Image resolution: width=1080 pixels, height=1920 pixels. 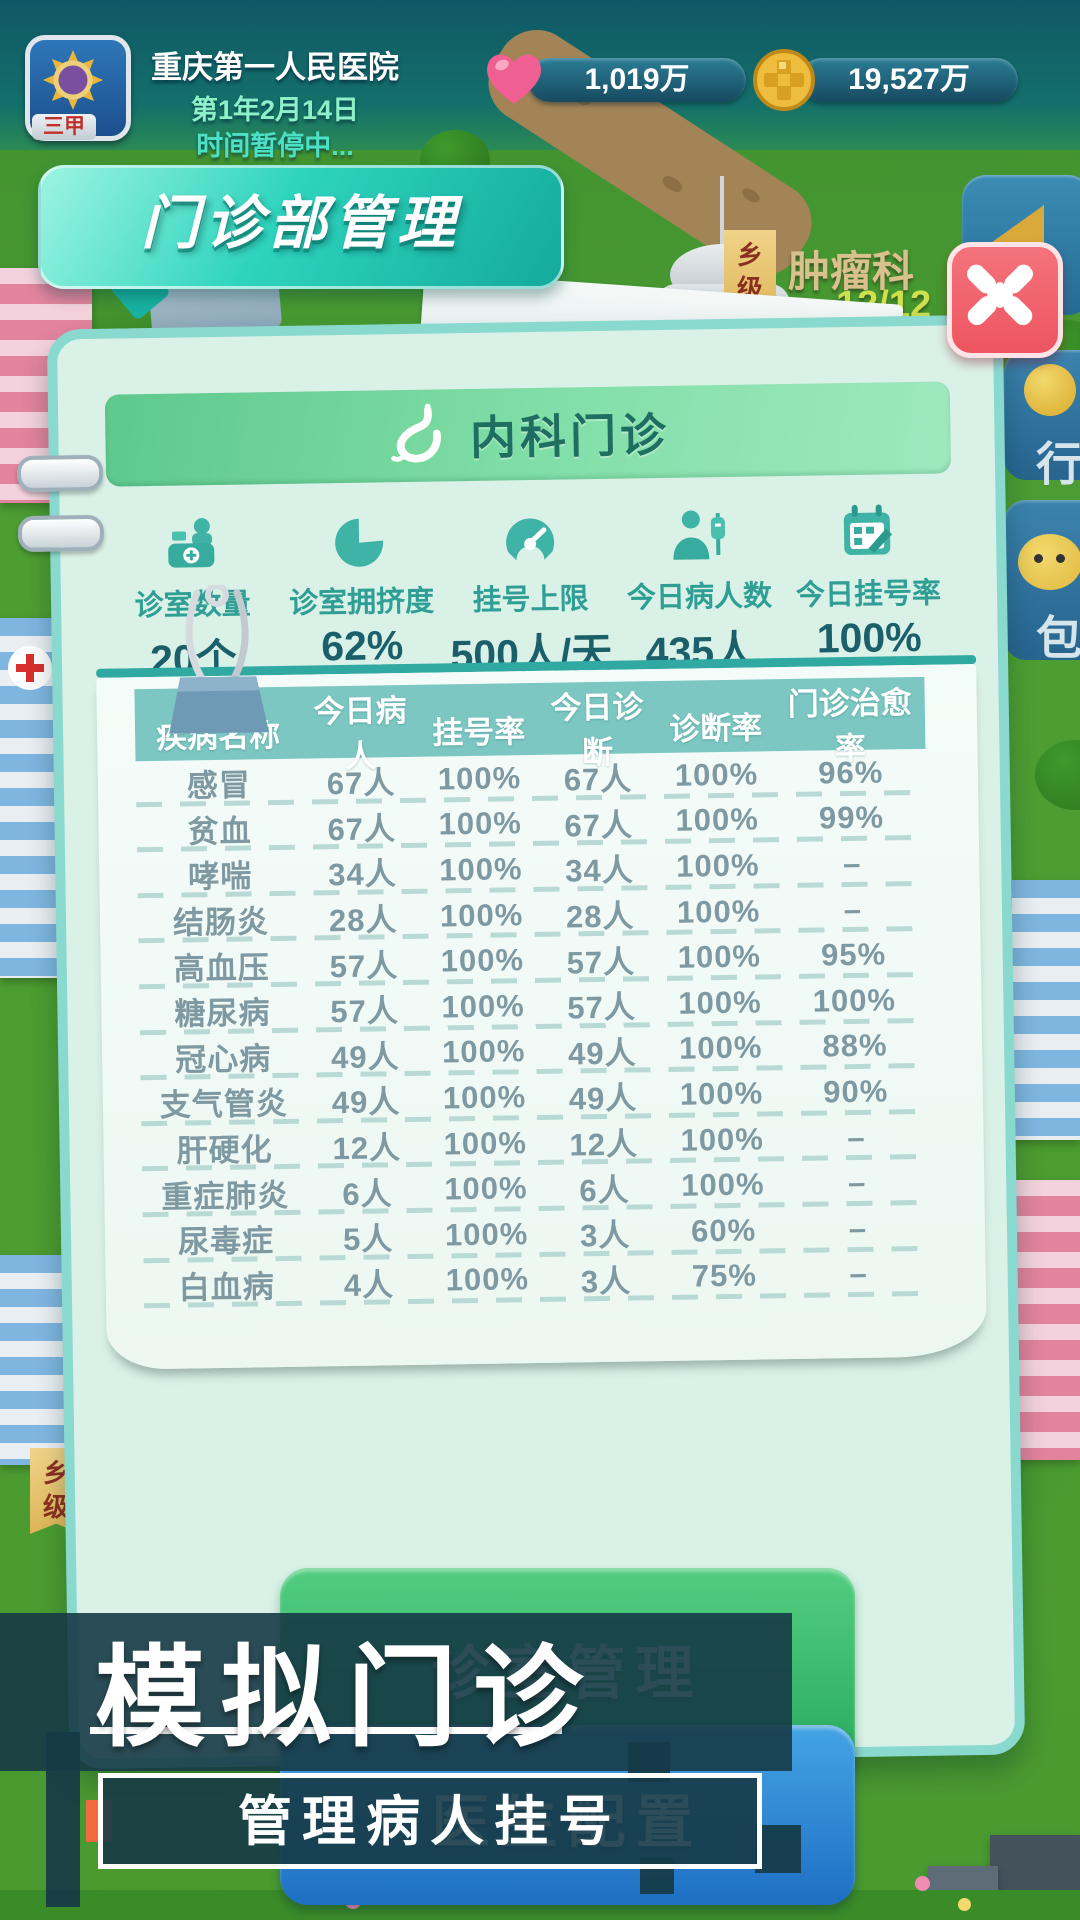 I want to click on cell-cure-rate: 100%, so click(x=854, y=1000).